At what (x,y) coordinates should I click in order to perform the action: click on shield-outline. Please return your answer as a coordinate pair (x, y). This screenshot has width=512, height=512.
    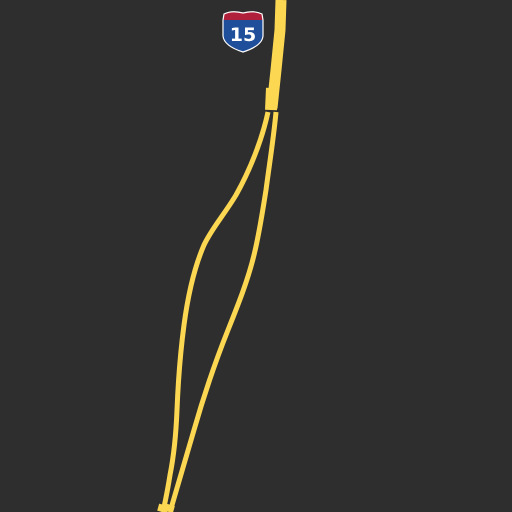
    Looking at the image, I should click on (243, 32).